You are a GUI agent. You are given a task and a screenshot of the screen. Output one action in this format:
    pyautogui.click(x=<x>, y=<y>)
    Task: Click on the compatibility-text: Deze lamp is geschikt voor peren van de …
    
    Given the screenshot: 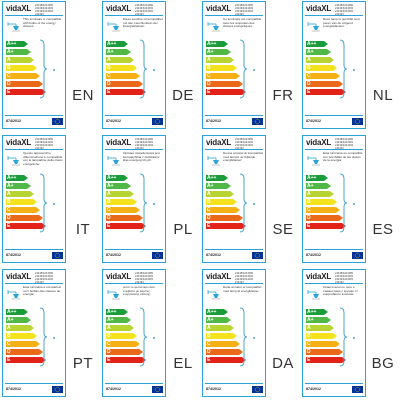 What is the action you would take?
    pyautogui.click(x=341, y=23)
    